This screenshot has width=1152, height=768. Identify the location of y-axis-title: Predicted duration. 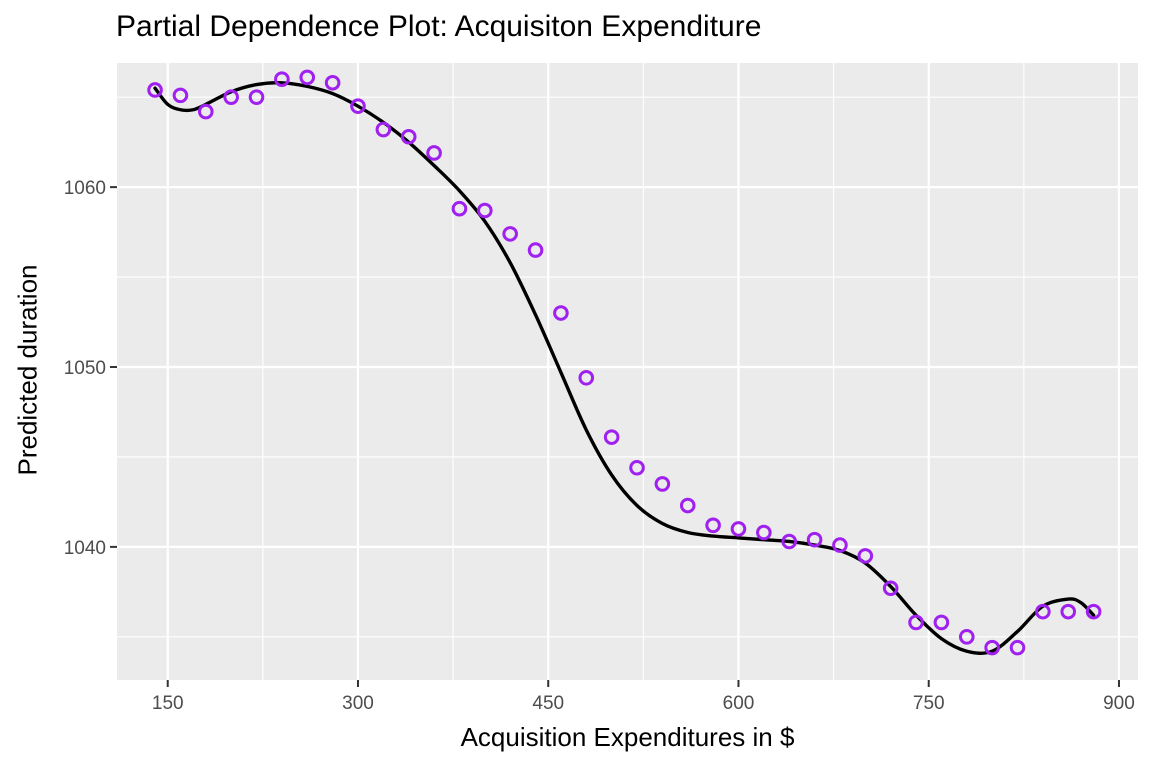
(27, 370).